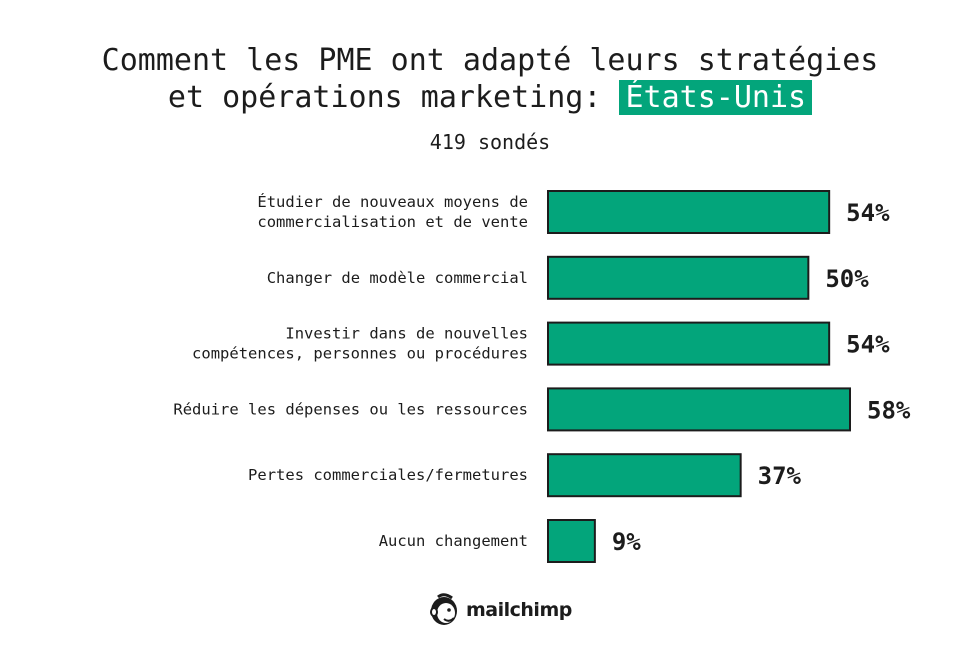 The image size is (980, 654). I want to click on value-label-5: 9%, so click(626, 542).